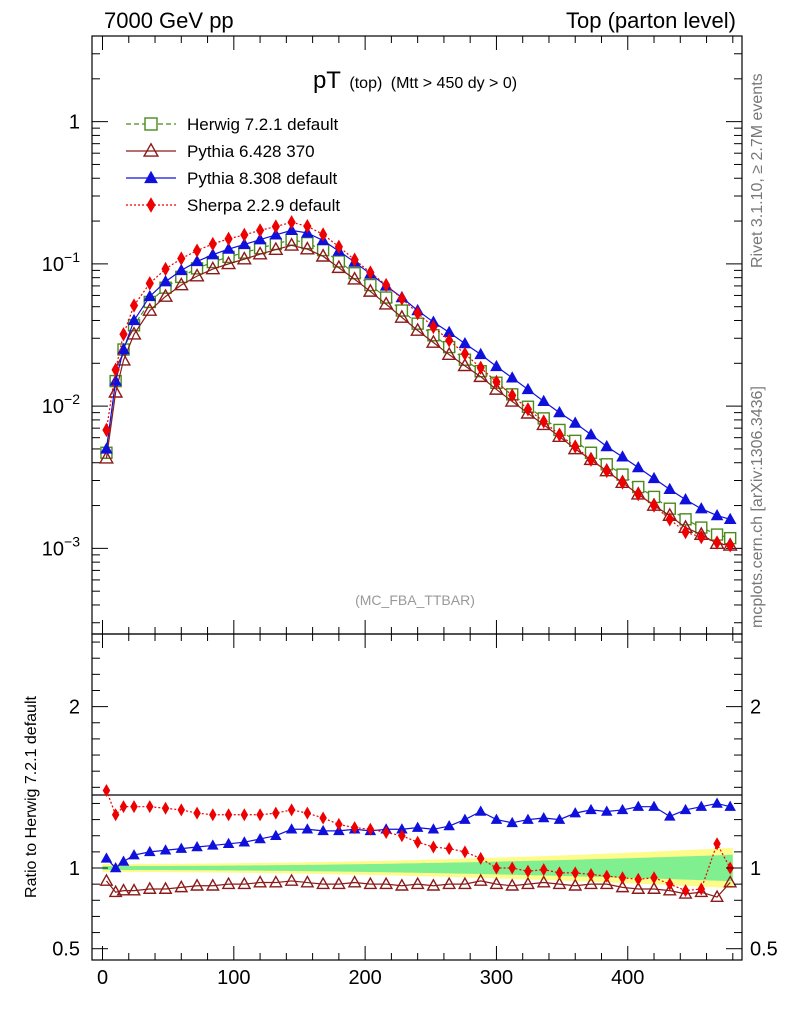 This screenshot has height=1024, width=786. What do you see at coordinates (232, 178) in the screenshot?
I see `legend-item: Pythia 8.308 default` at bounding box center [232, 178].